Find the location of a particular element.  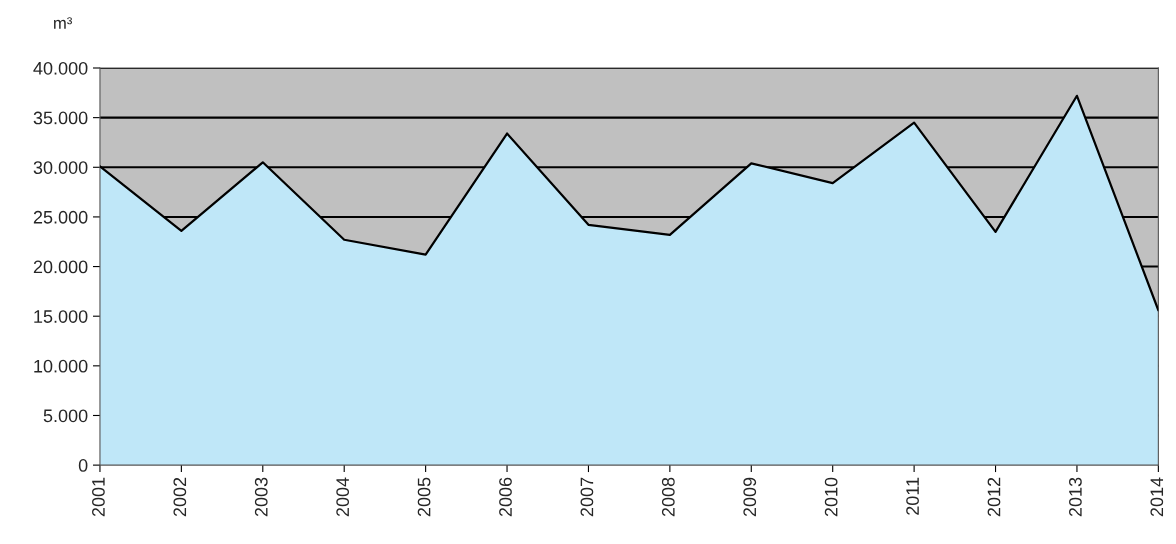

x-tick-label: 2012 is located at coordinates (994, 497).